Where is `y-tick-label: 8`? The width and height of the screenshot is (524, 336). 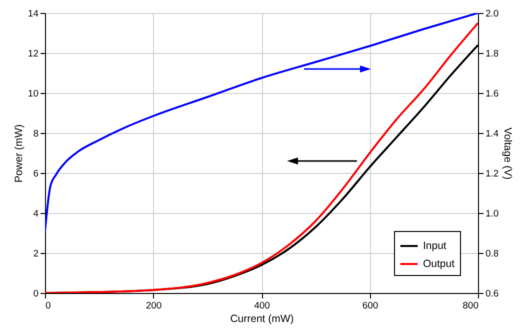 y-tick-label: 8 is located at coordinates (35, 134).